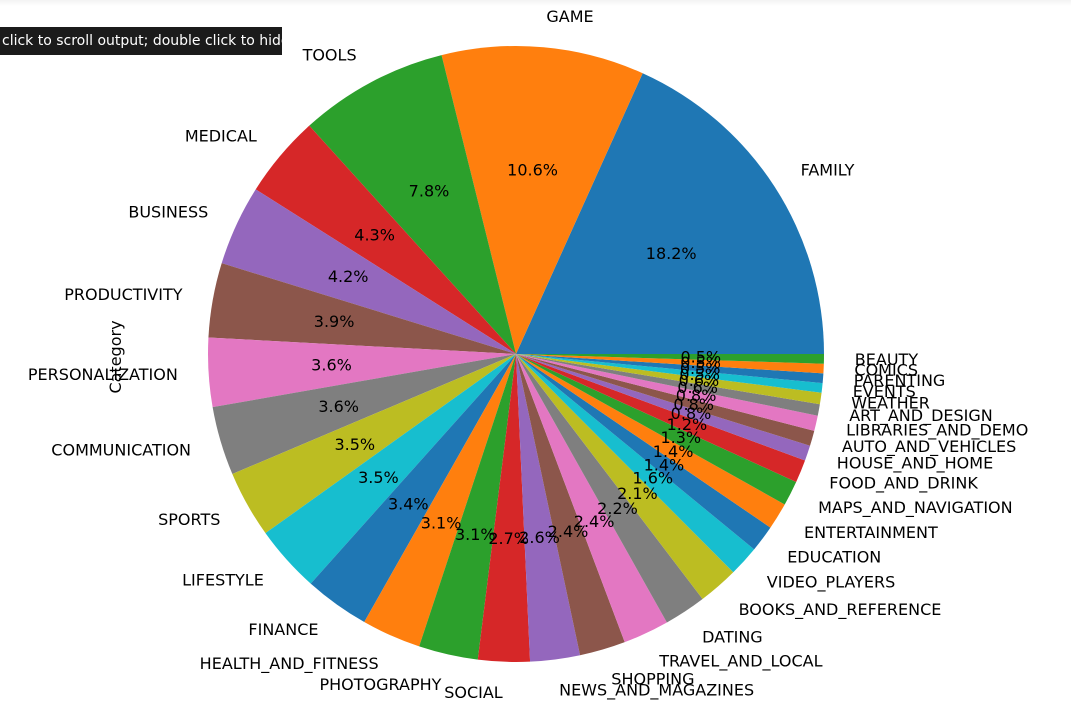 This screenshot has height=721, width=1071. What do you see at coordinates (921, 416) in the screenshot?
I see `pie-label-art-and-design: ART_AND_DESIGN` at bounding box center [921, 416].